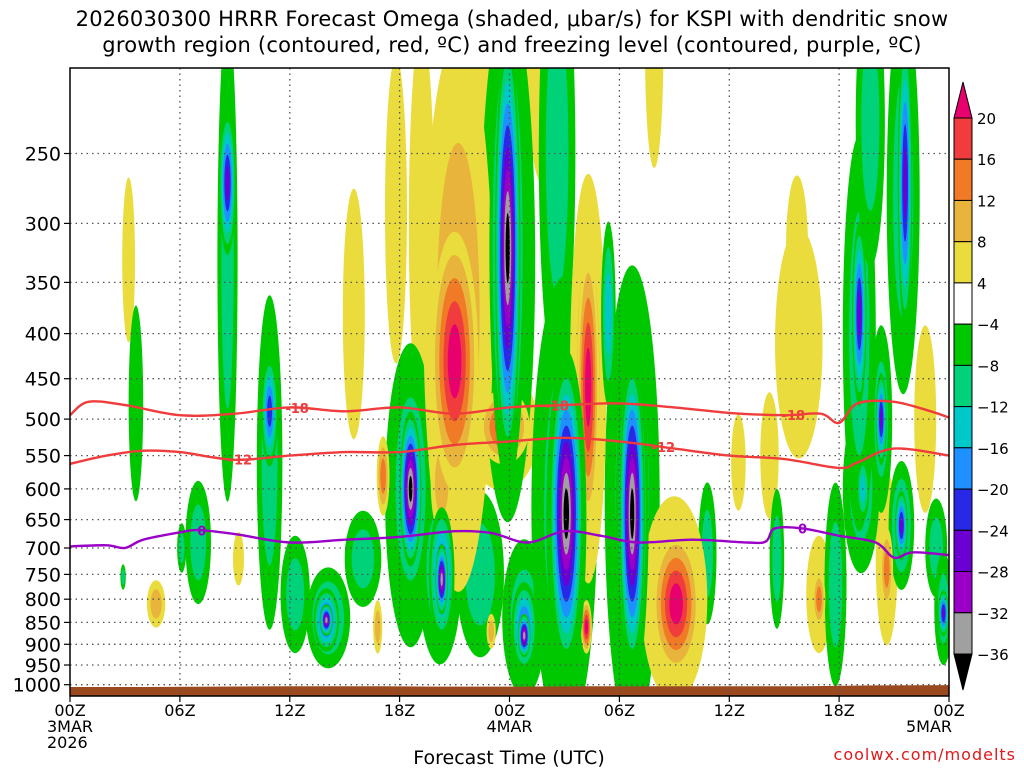 This screenshot has width=1024, height=768. What do you see at coordinates (37, 686) in the screenshot?
I see `y-tick-label: 1000` at bounding box center [37, 686].